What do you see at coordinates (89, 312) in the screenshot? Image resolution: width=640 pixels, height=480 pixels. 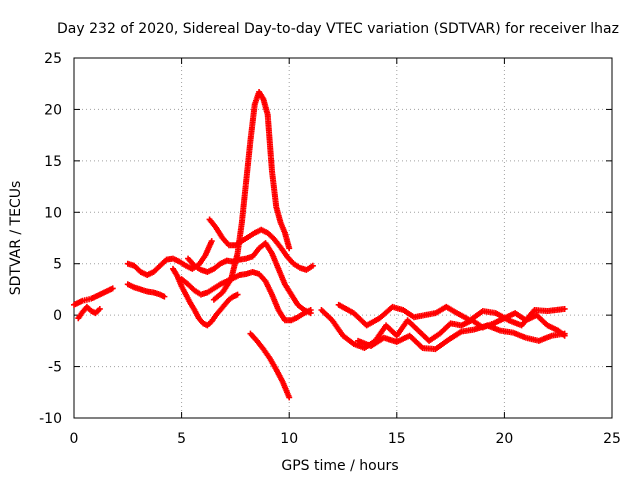 I see `series-start-low` at bounding box center [89, 312].